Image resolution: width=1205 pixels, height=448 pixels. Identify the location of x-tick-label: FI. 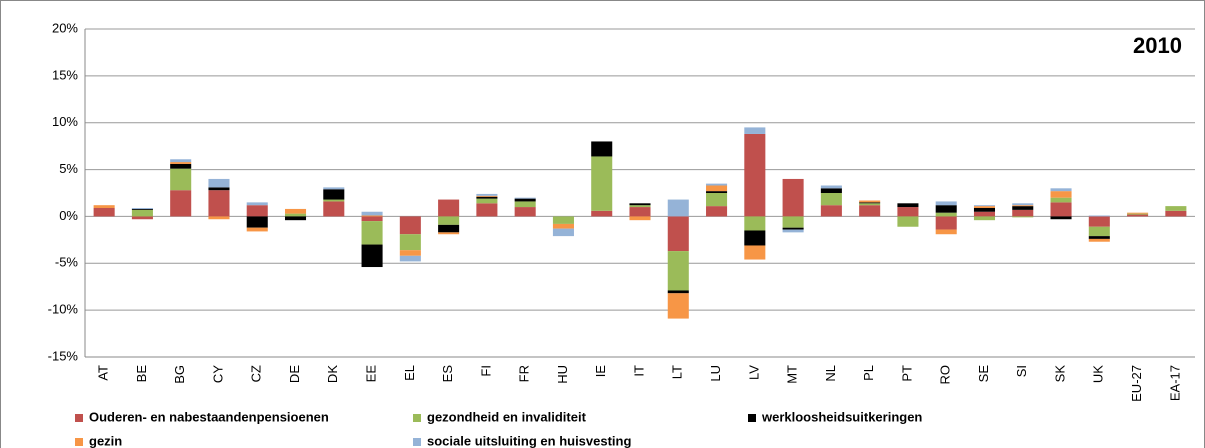
(485, 371).